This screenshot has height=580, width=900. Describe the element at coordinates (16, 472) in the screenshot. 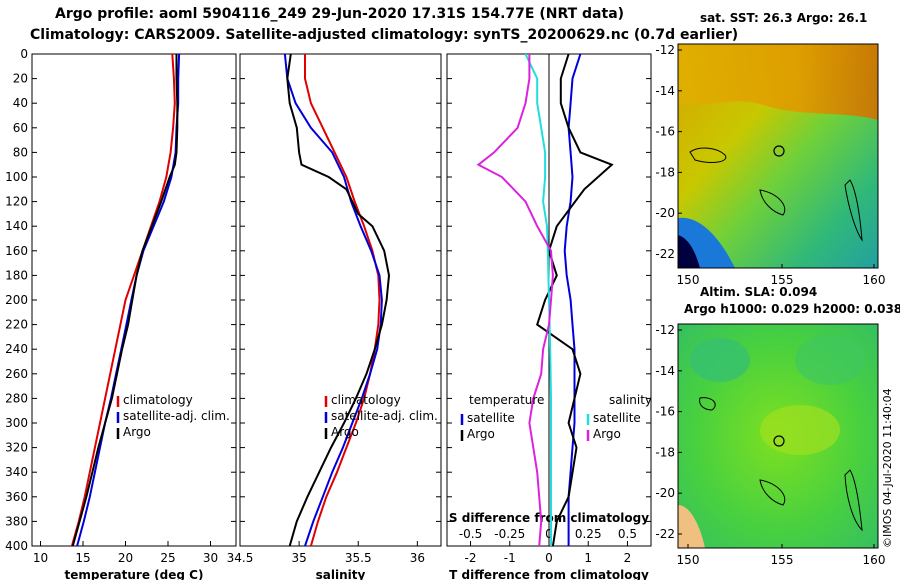

I see `y-tick-label: 340` at that location.